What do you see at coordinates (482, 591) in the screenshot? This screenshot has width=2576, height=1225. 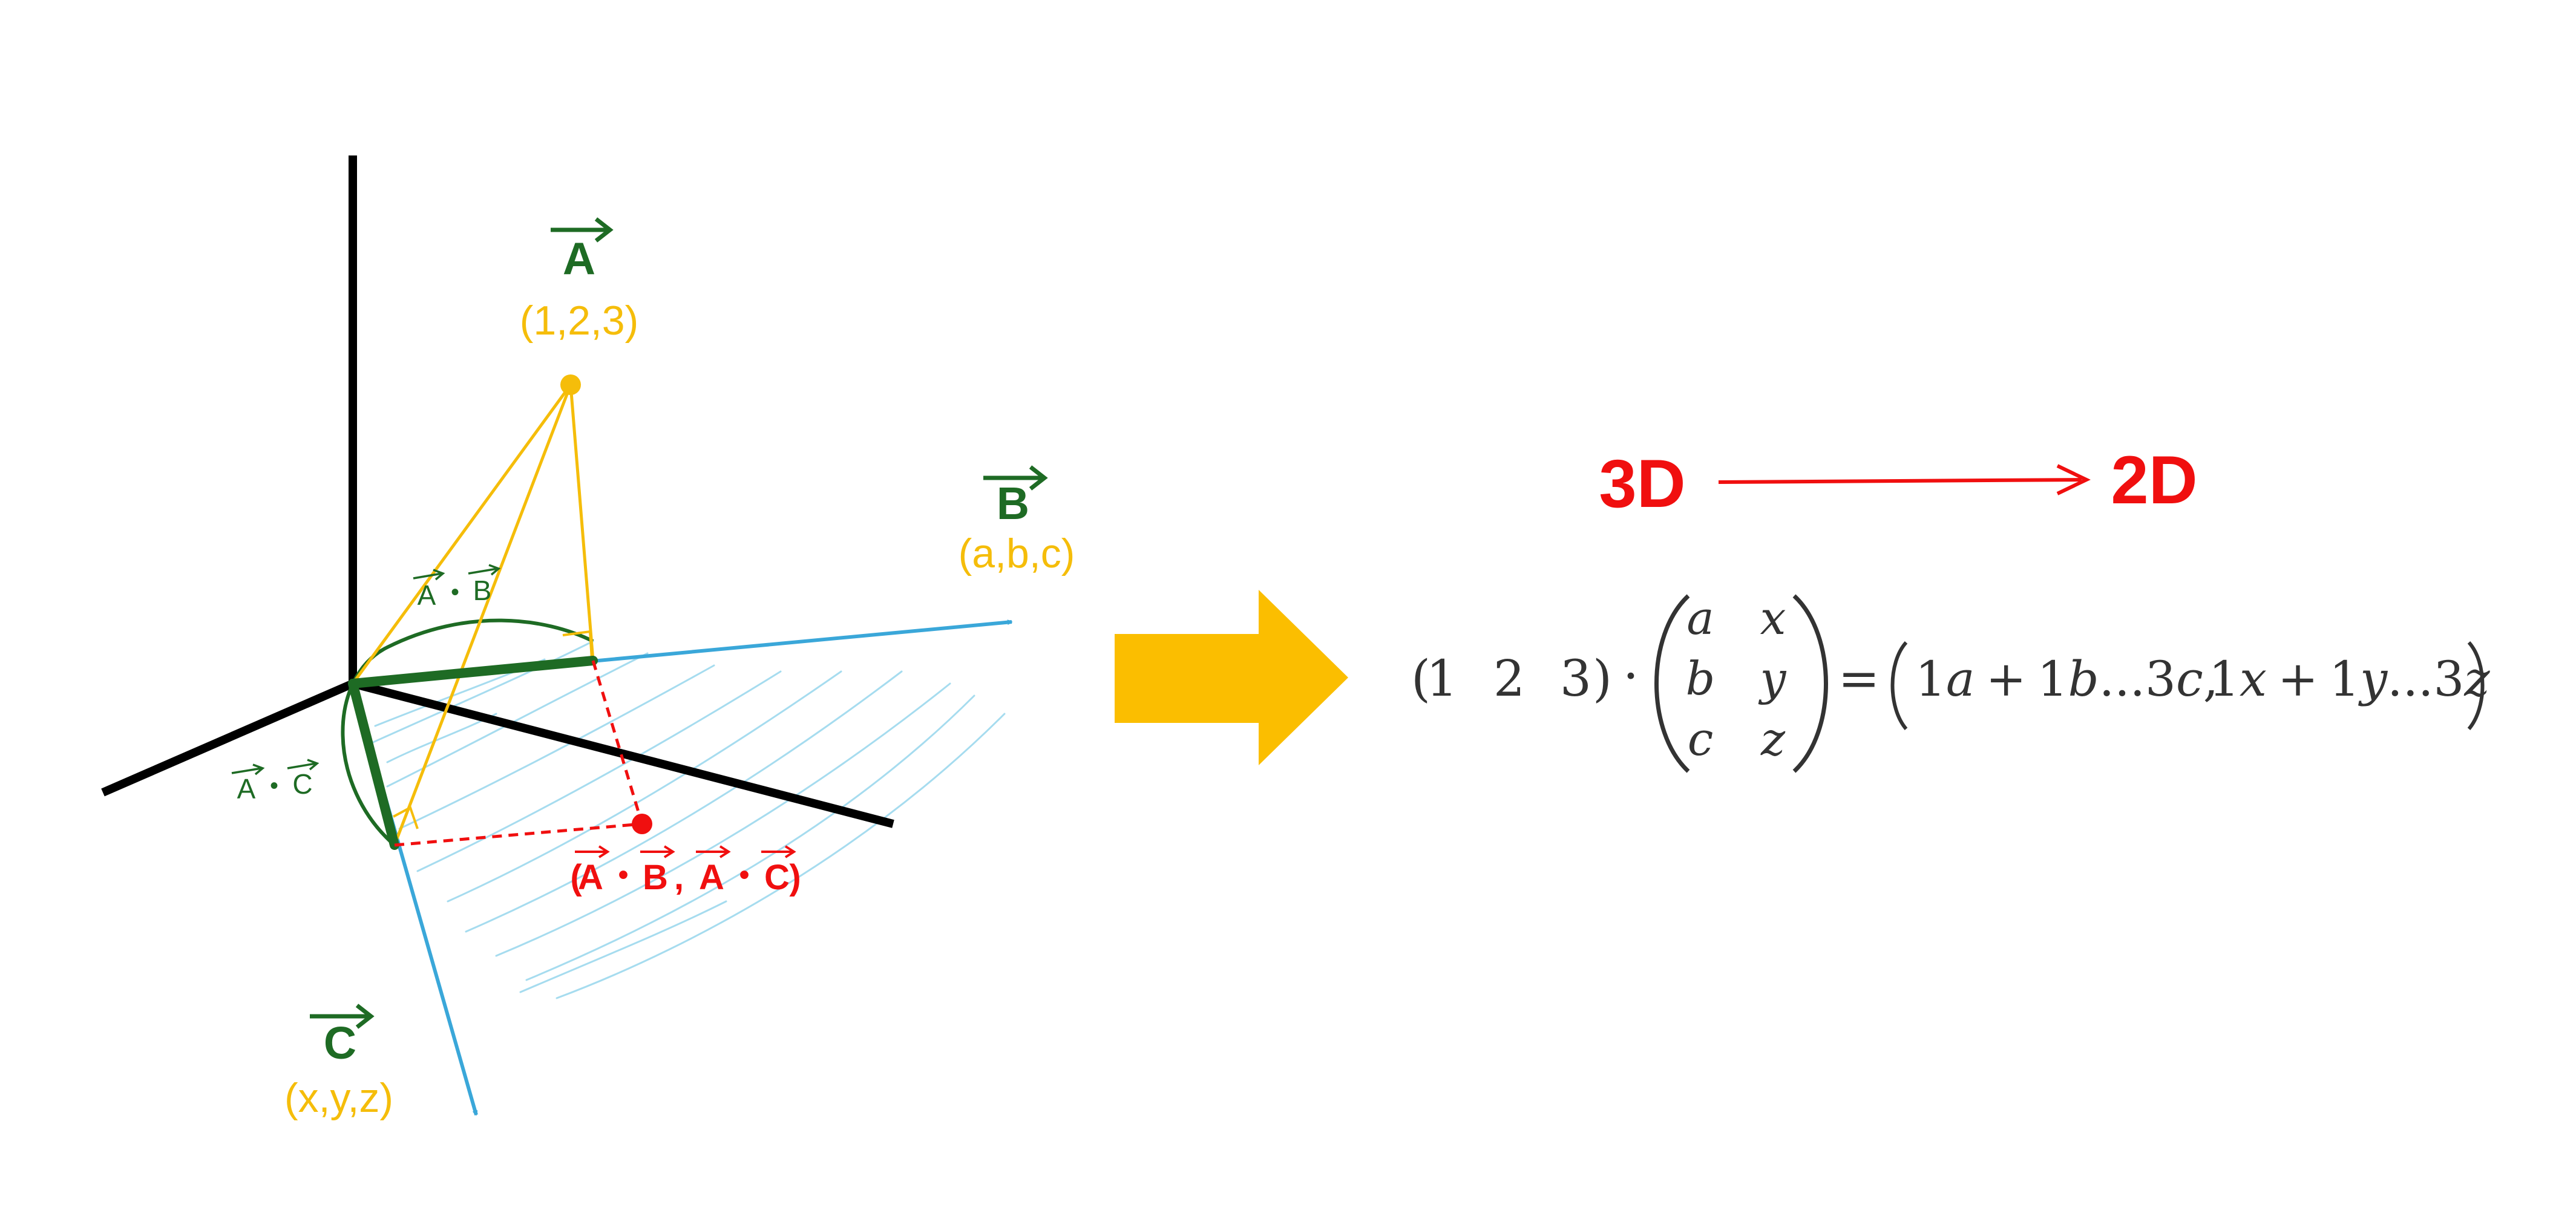 I see `dot-ab-right: B` at bounding box center [482, 591].